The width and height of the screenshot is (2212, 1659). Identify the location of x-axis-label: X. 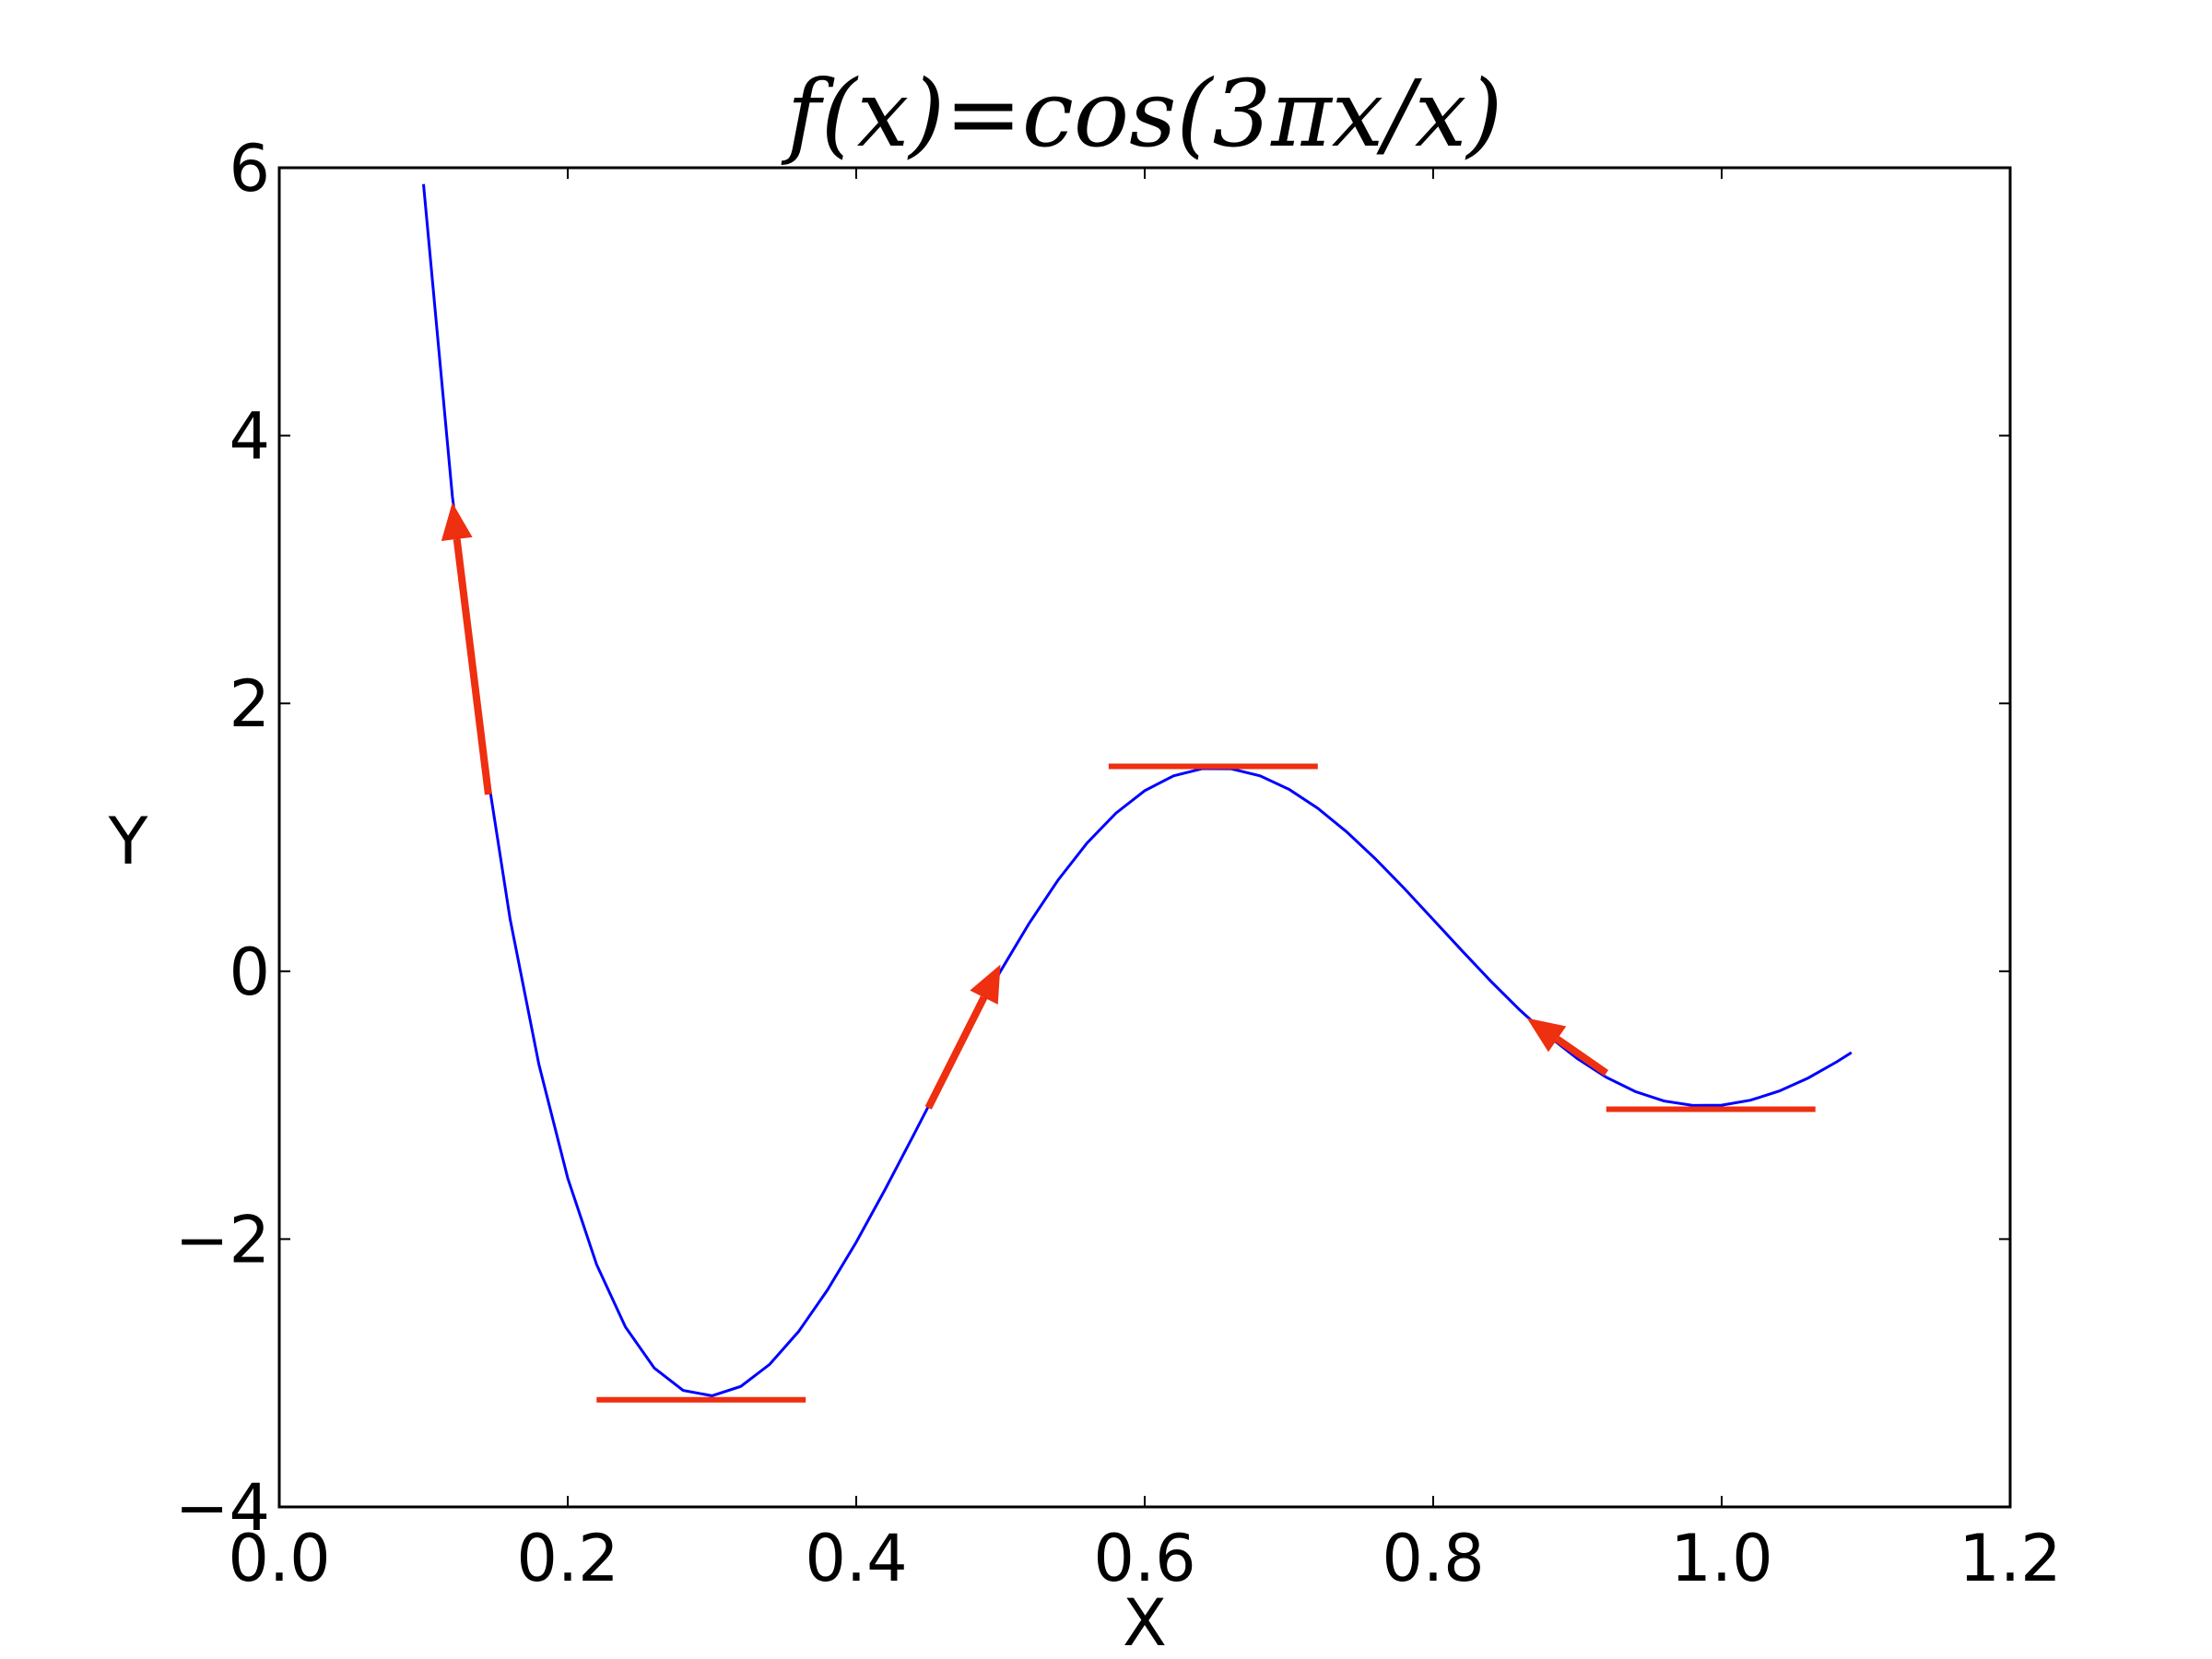
(1145, 1622).